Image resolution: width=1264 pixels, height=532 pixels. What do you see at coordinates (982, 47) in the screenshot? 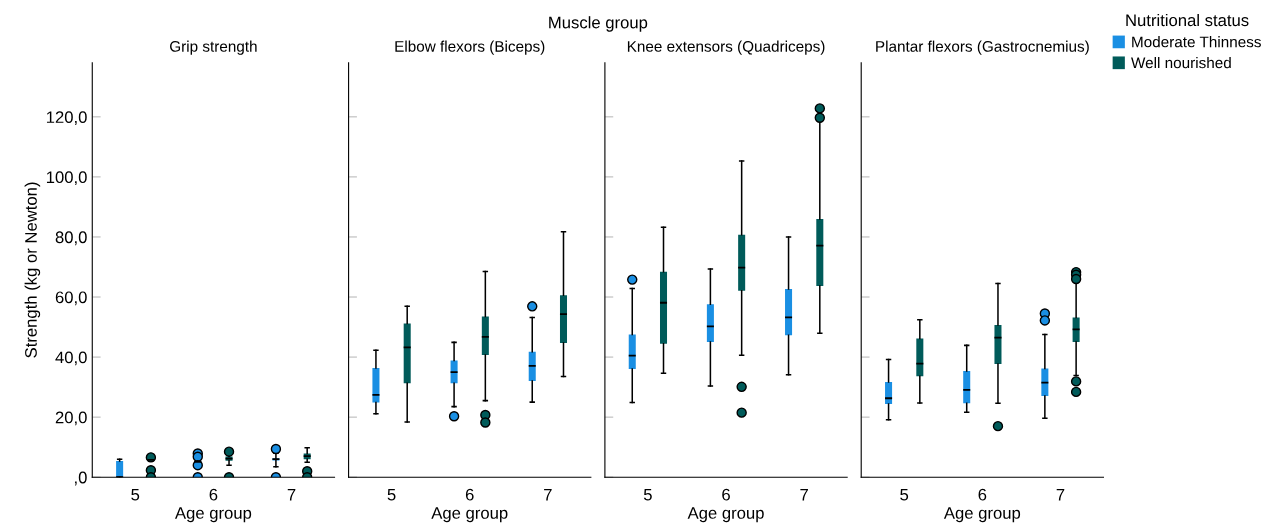
I see `chart-title: Plantar flexors (Gastrocnemius)` at bounding box center [982, 47].